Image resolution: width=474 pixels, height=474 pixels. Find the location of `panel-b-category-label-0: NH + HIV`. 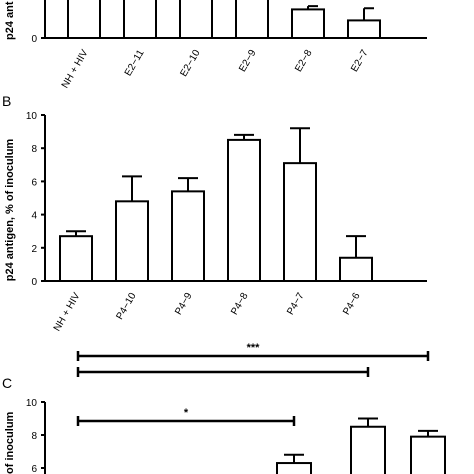

panel-b-category-label-0: NH + HIV is located at coordinates (67, 312).